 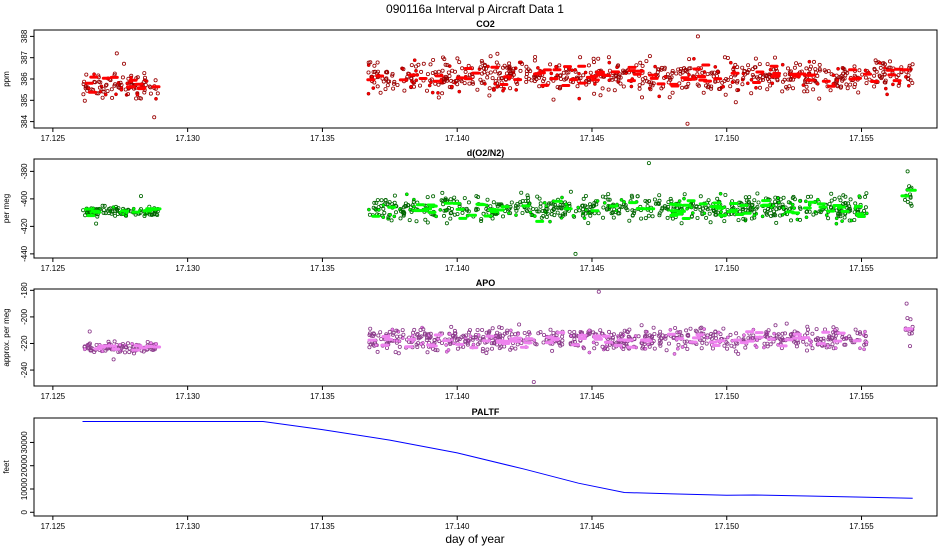 I want to click on y-tick-label: -200, so click(x=24, y=316).